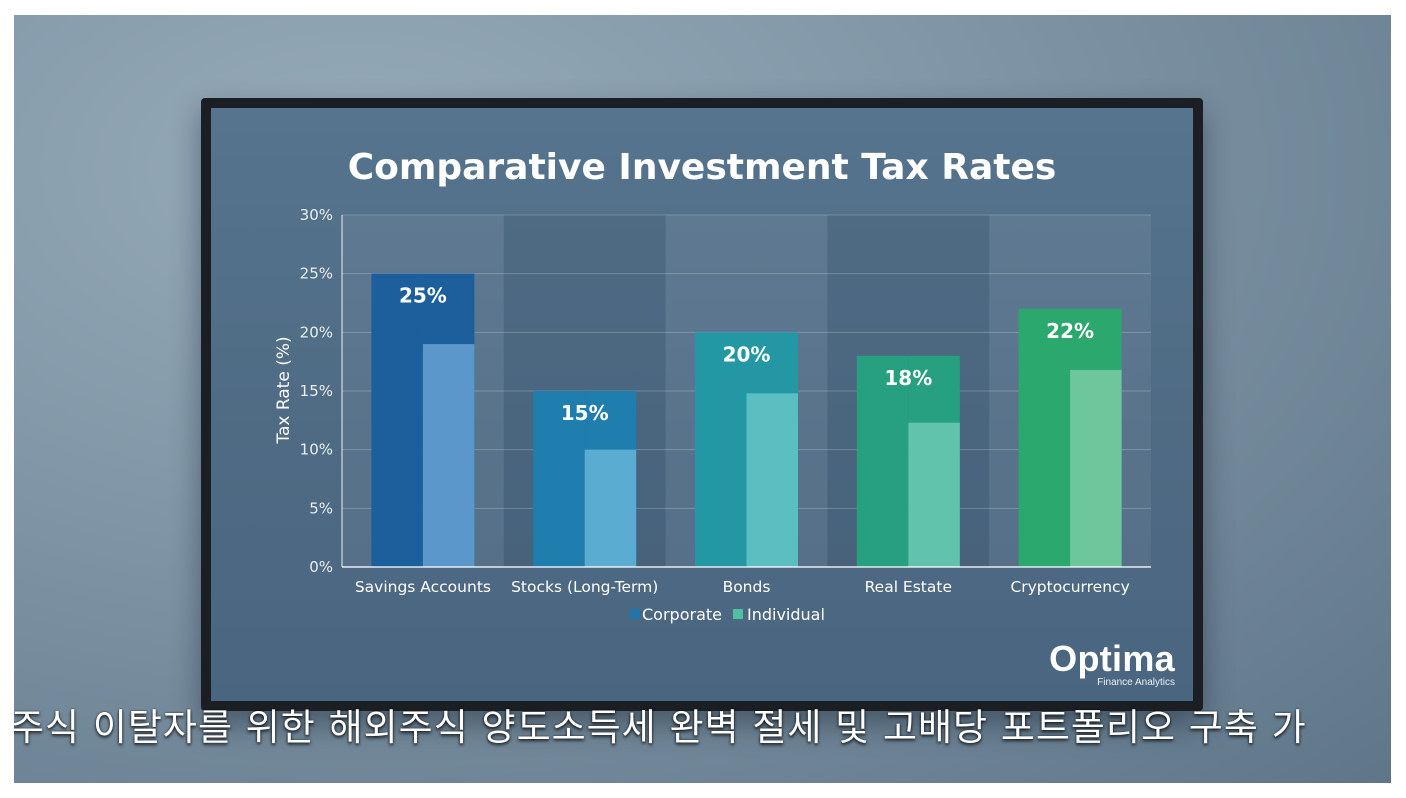 The image size is (1406, 798). Describe the element at coordinates (682, 614) in the screenshot. I see `legend-label-corporate: Corporate` at that location.